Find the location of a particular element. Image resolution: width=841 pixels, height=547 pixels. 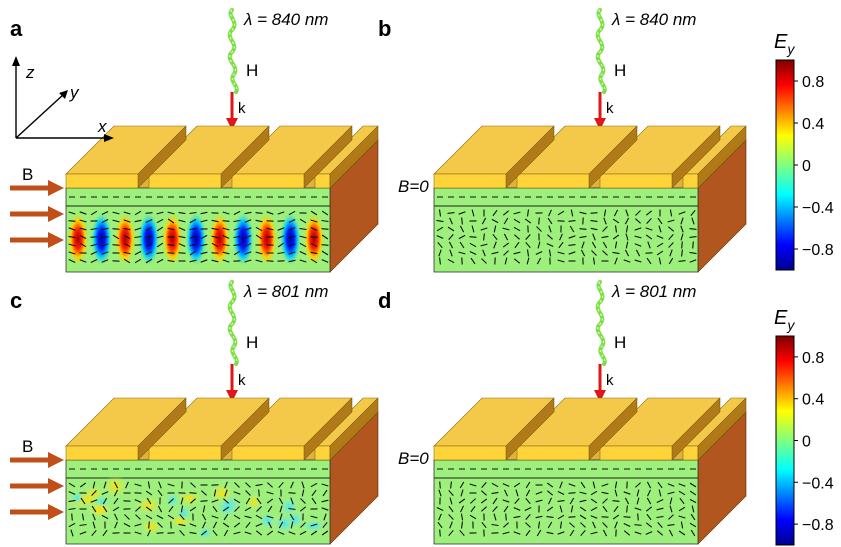

panel-letter: a is located at coordinates (16, 28).